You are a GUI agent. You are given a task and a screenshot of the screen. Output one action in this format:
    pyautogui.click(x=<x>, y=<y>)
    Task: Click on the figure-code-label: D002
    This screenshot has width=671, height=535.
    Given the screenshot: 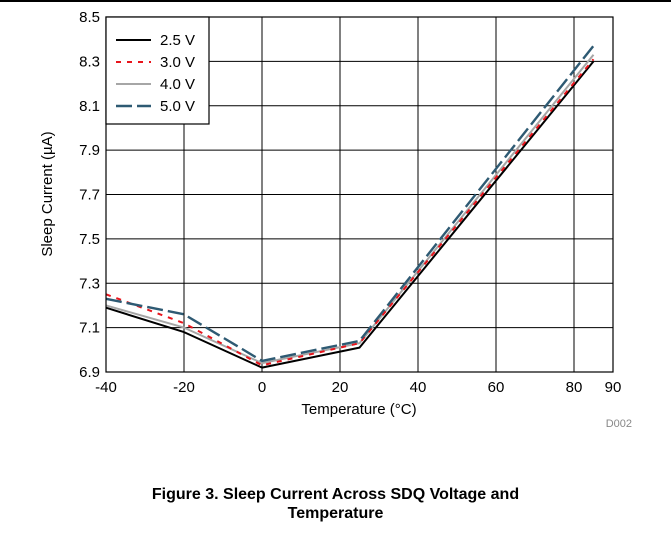 What is the action you would take?
    pyautogui.click(x=619, y=424)
    